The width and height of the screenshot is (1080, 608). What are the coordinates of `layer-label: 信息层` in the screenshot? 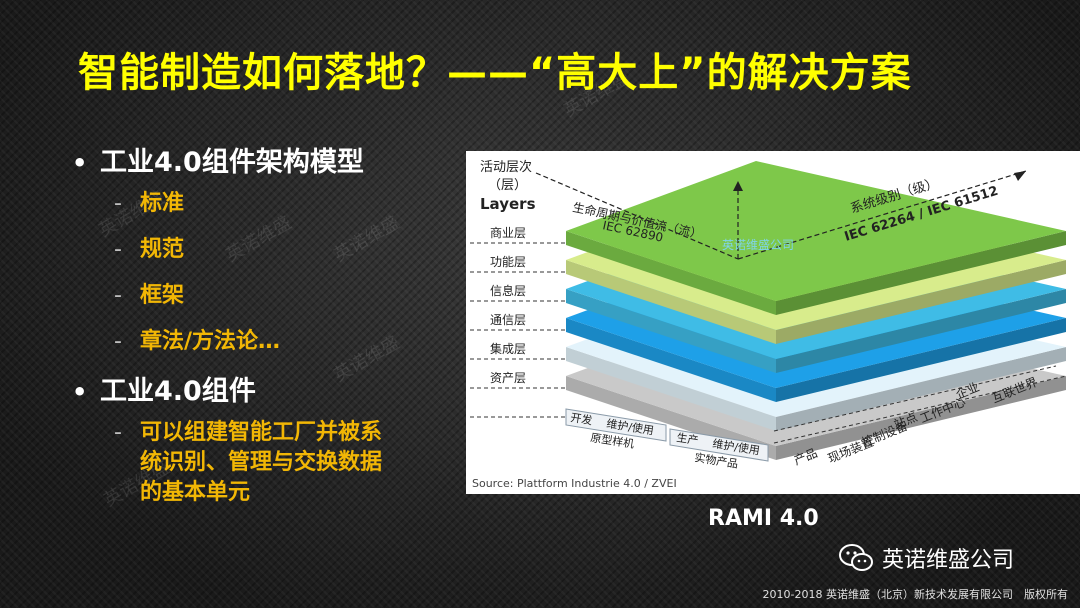 It's located at (508, 290).